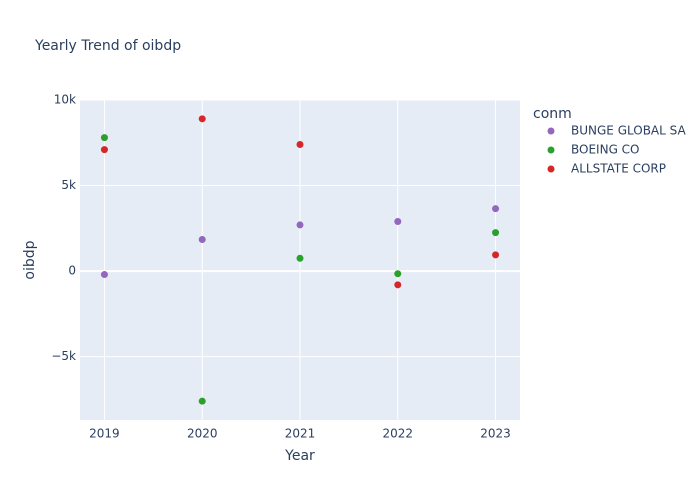 This screenshot has width=700, height=500. What do you see at coordinates (605, 150) in the screenshot?
I see `legend-label: BOEING CO` at bounding box center [605, 150].